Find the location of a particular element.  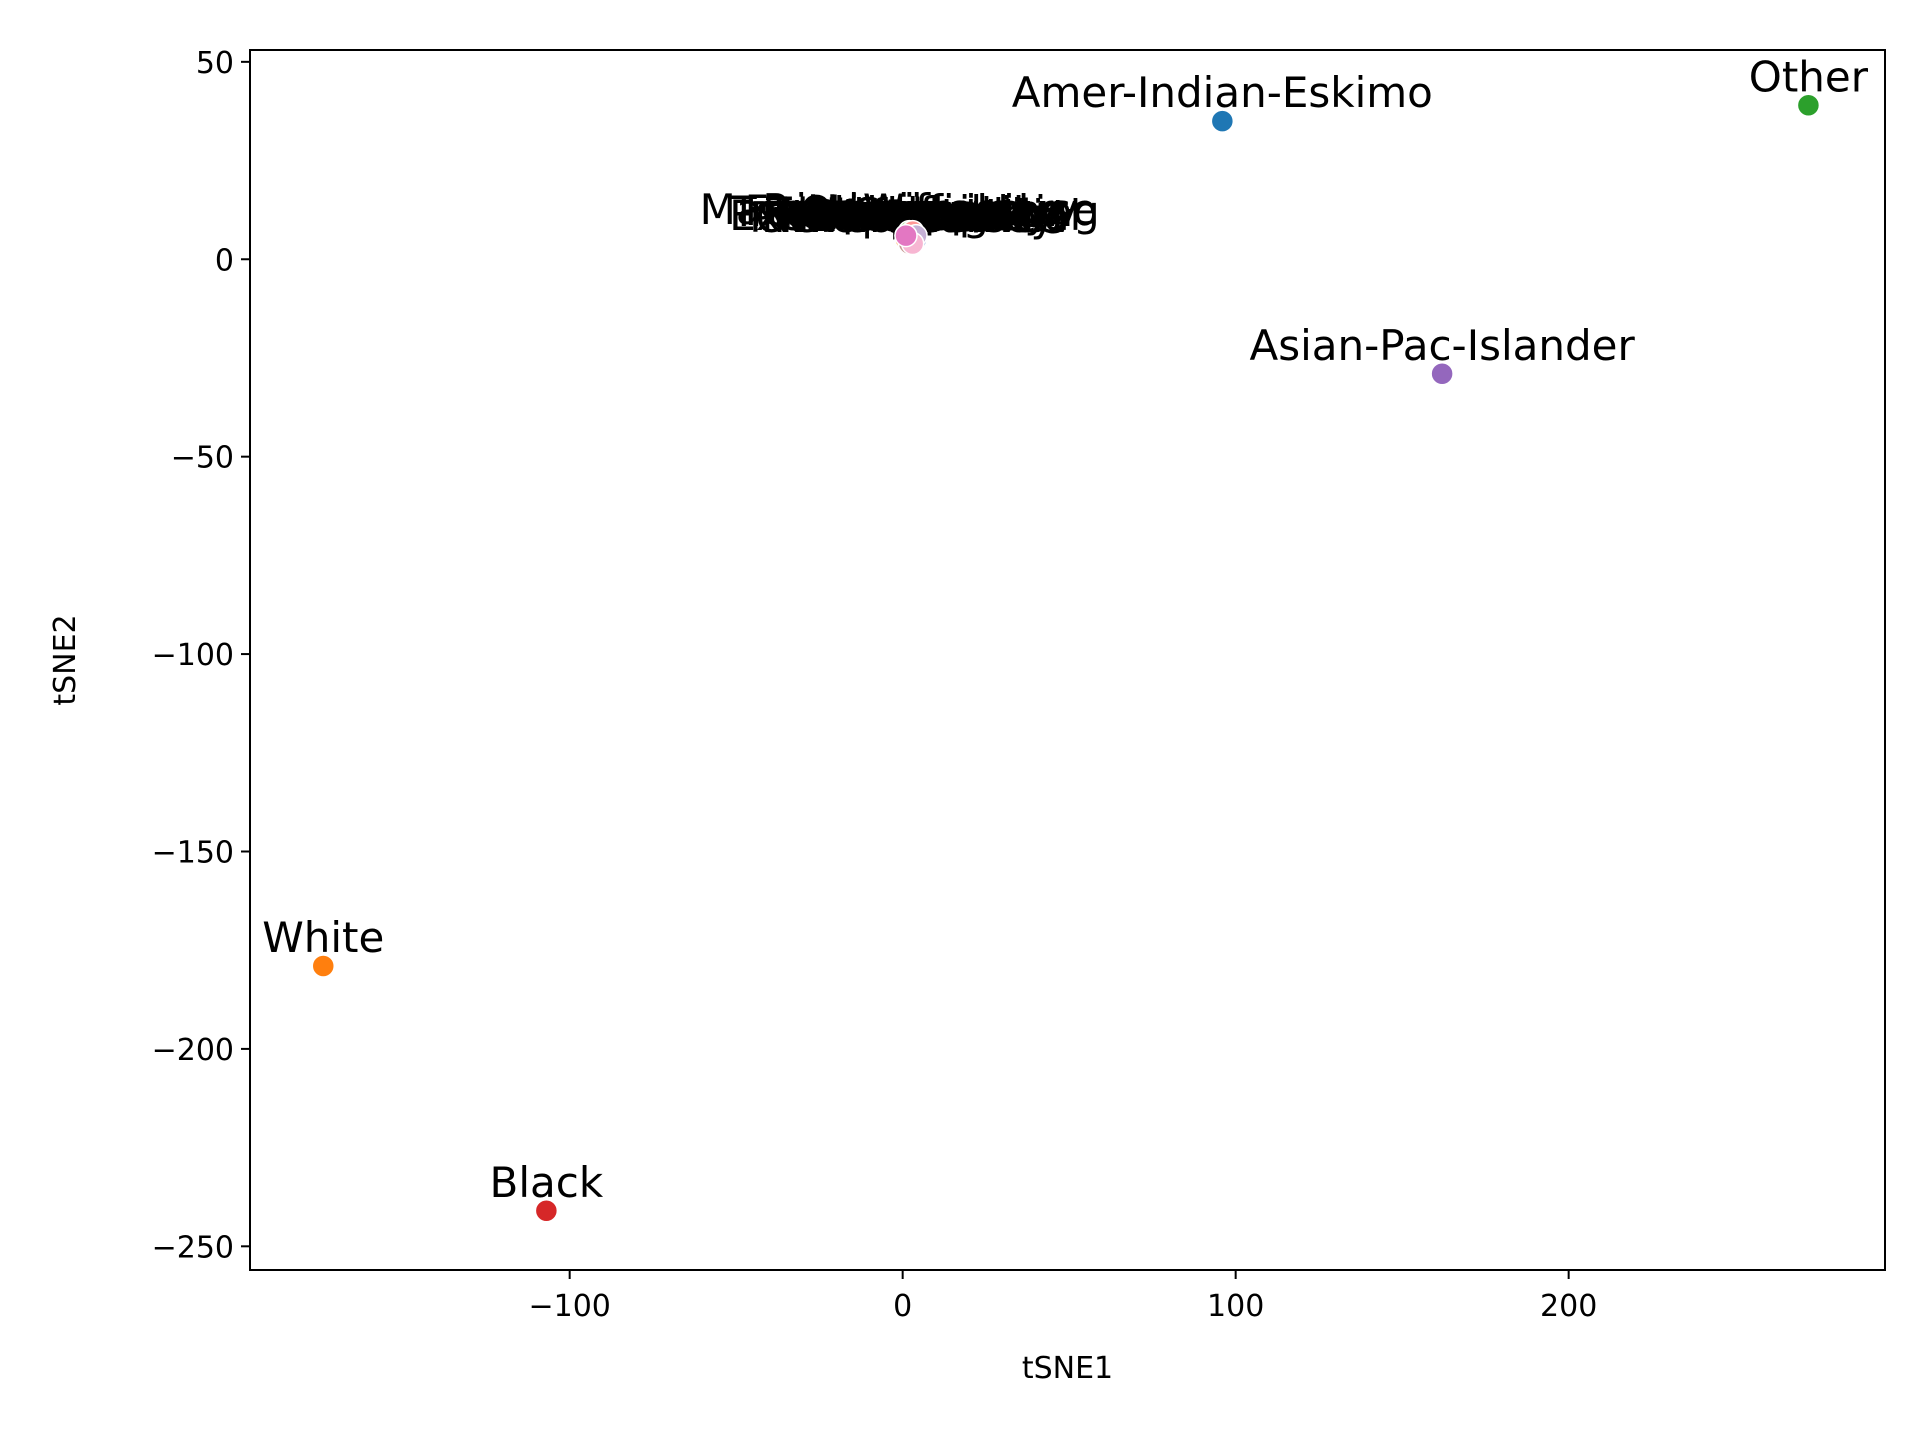

x-tick-label: 0 is located at coordinates (902, 1306).